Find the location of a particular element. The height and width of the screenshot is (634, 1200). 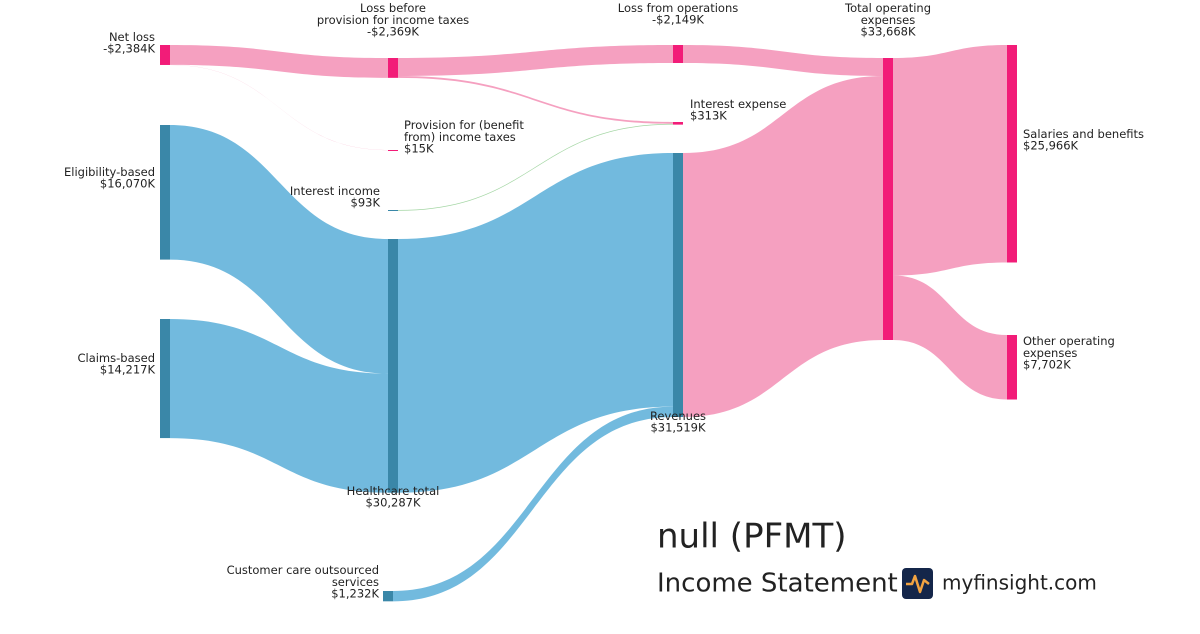

brand-icon-pulse is located at coordinates (918, 584).